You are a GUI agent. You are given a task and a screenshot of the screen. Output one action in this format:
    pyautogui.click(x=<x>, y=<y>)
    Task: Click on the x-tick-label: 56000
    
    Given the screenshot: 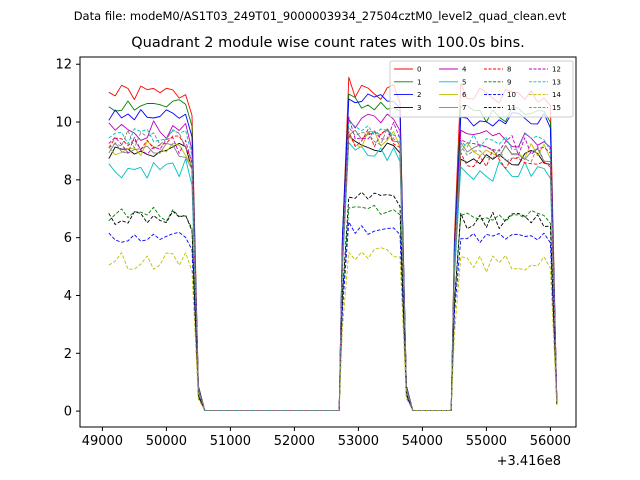 What is the action you would take?
    pyautogui.click(x=550, y=441)
    